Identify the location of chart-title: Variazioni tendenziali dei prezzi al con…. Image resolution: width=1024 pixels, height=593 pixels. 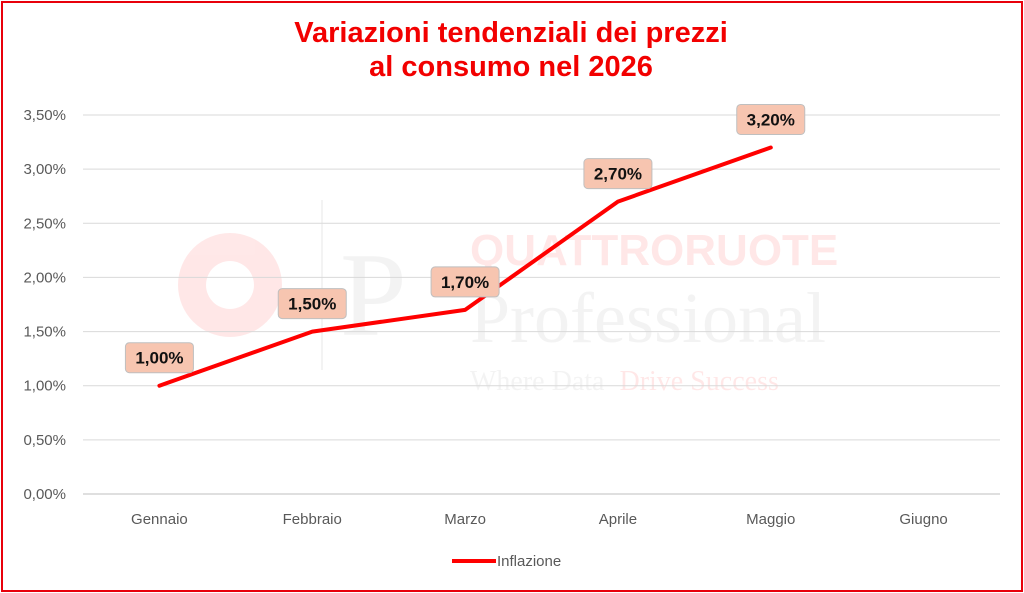
(511, 50).